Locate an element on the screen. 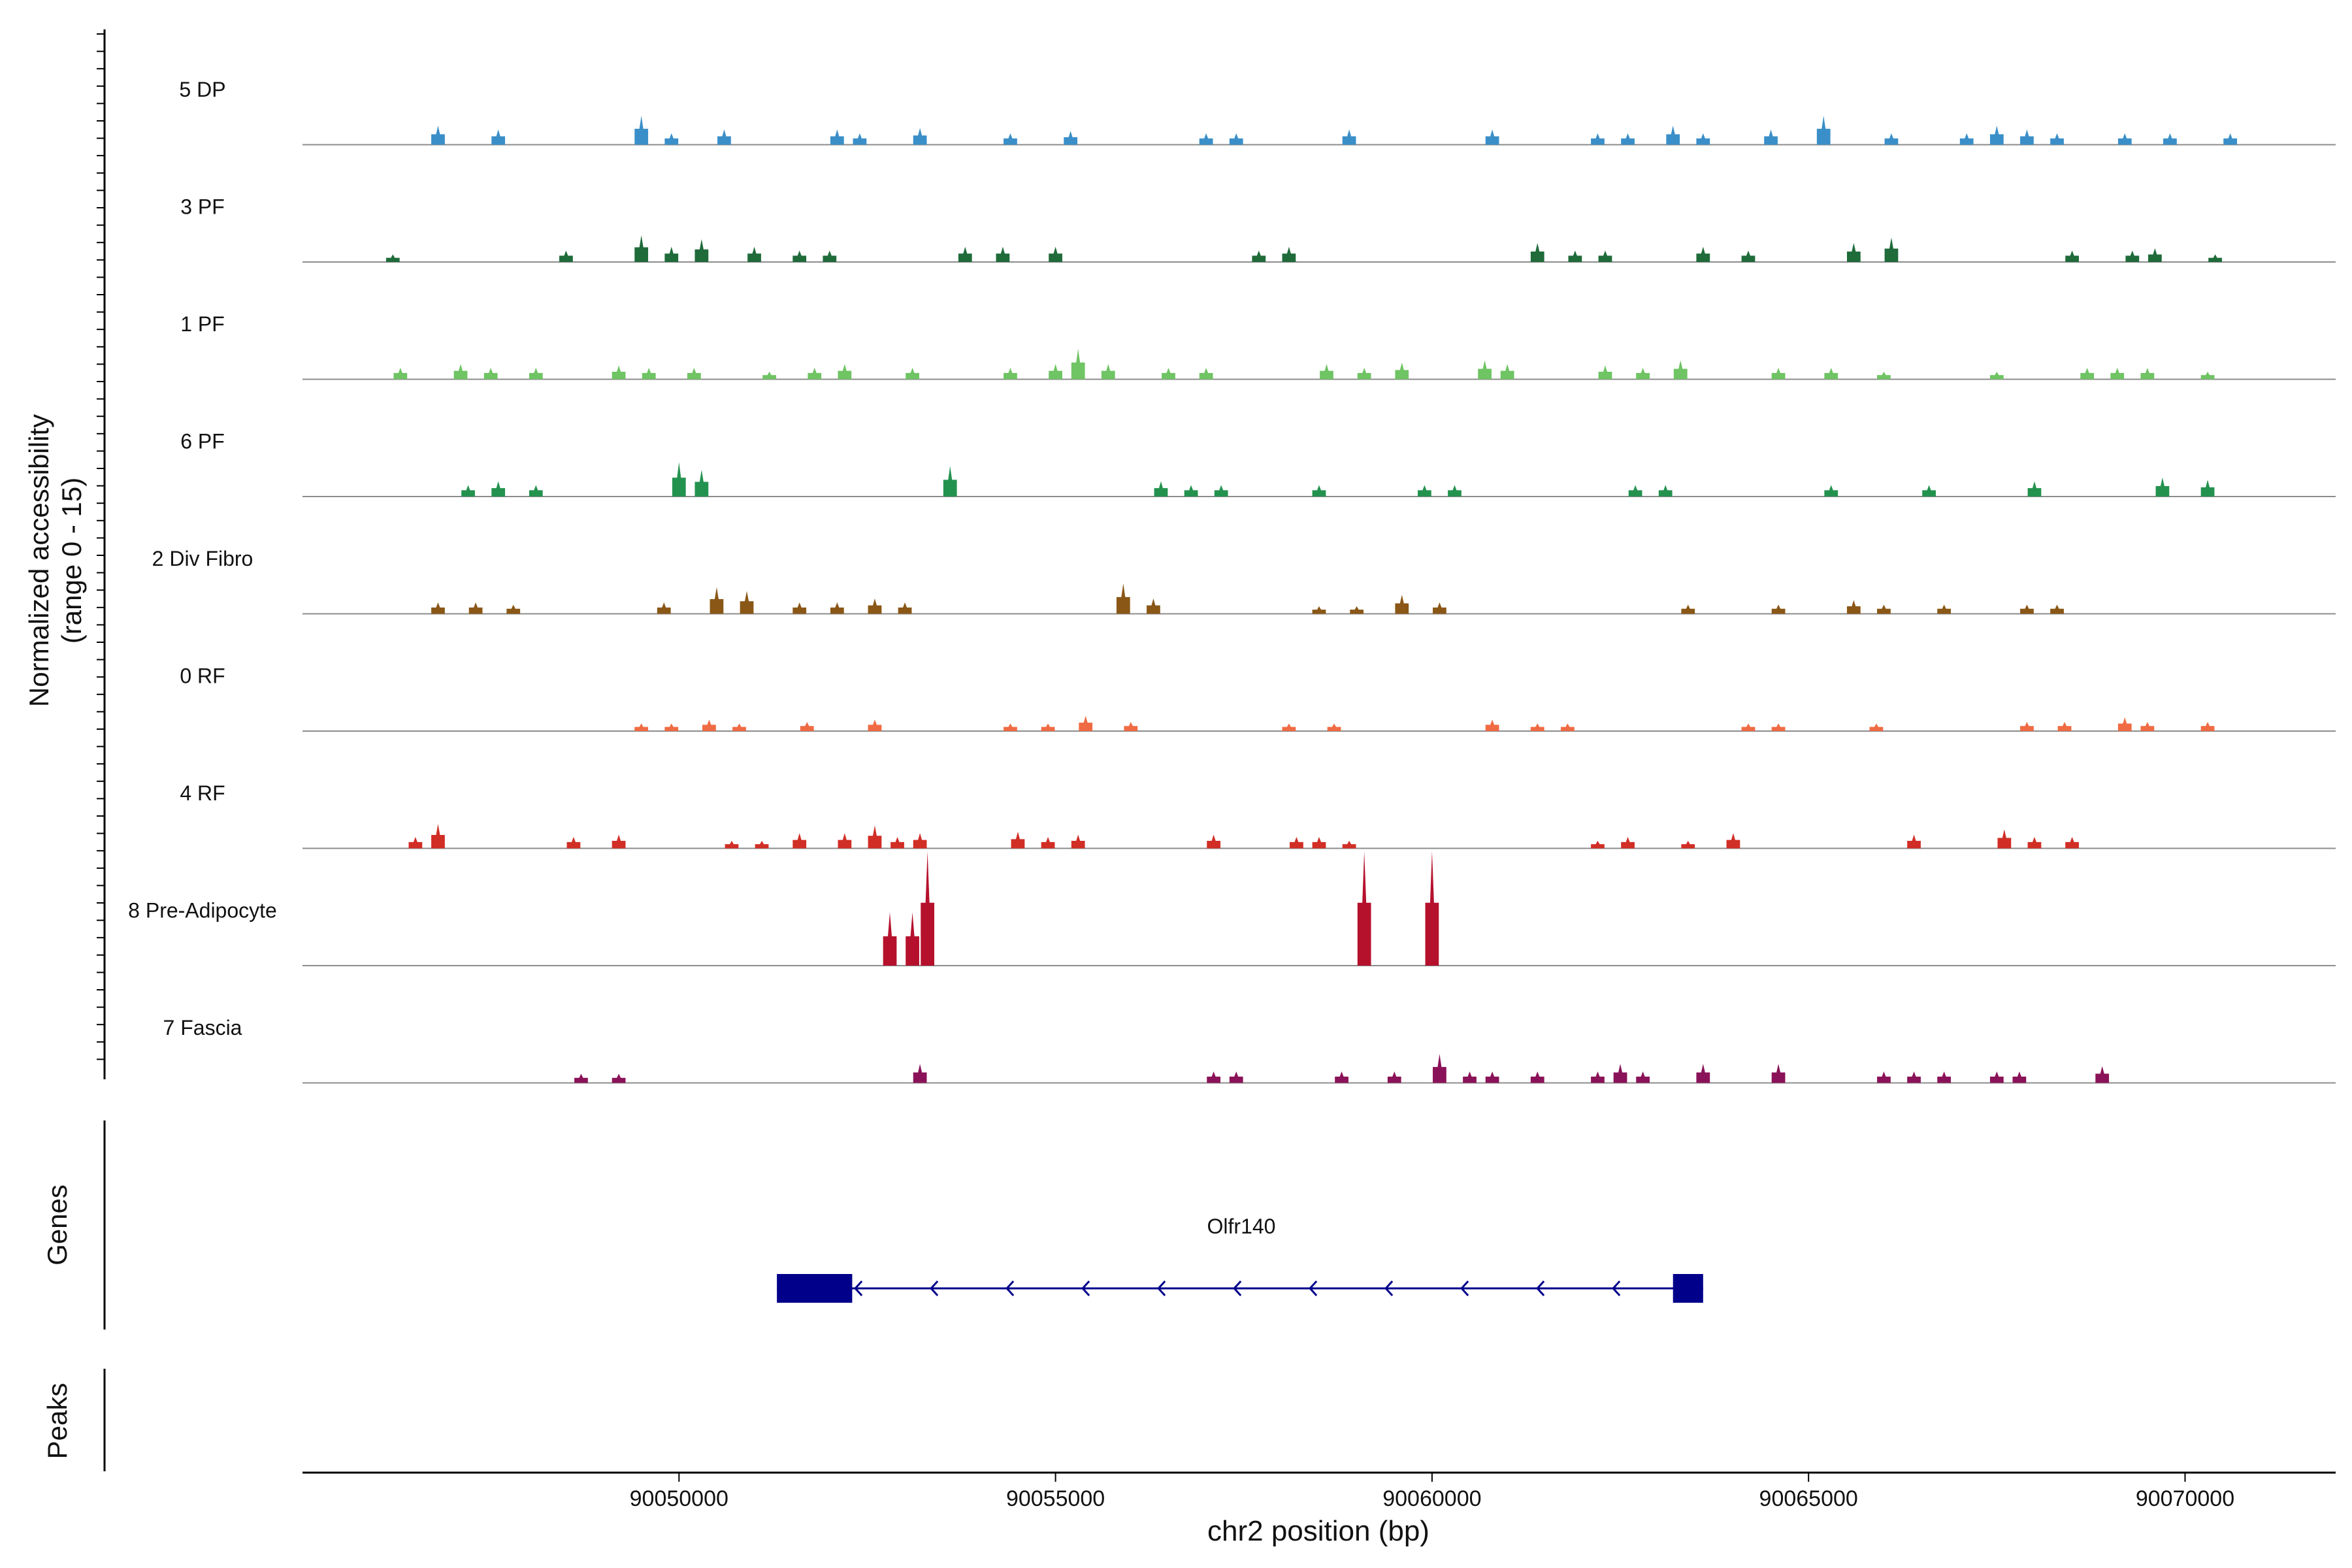  x-tick-label: 90050000 is located at coordinates (679, 1498).